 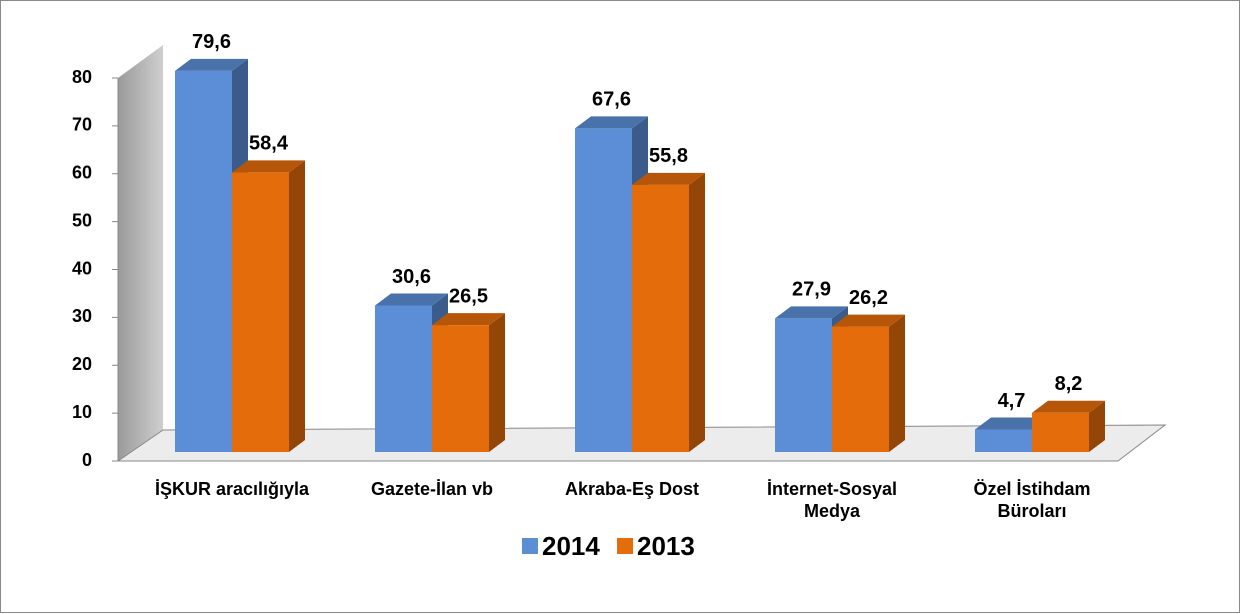 I want to click on legend-label: 2014, so click(x=571, y=546).